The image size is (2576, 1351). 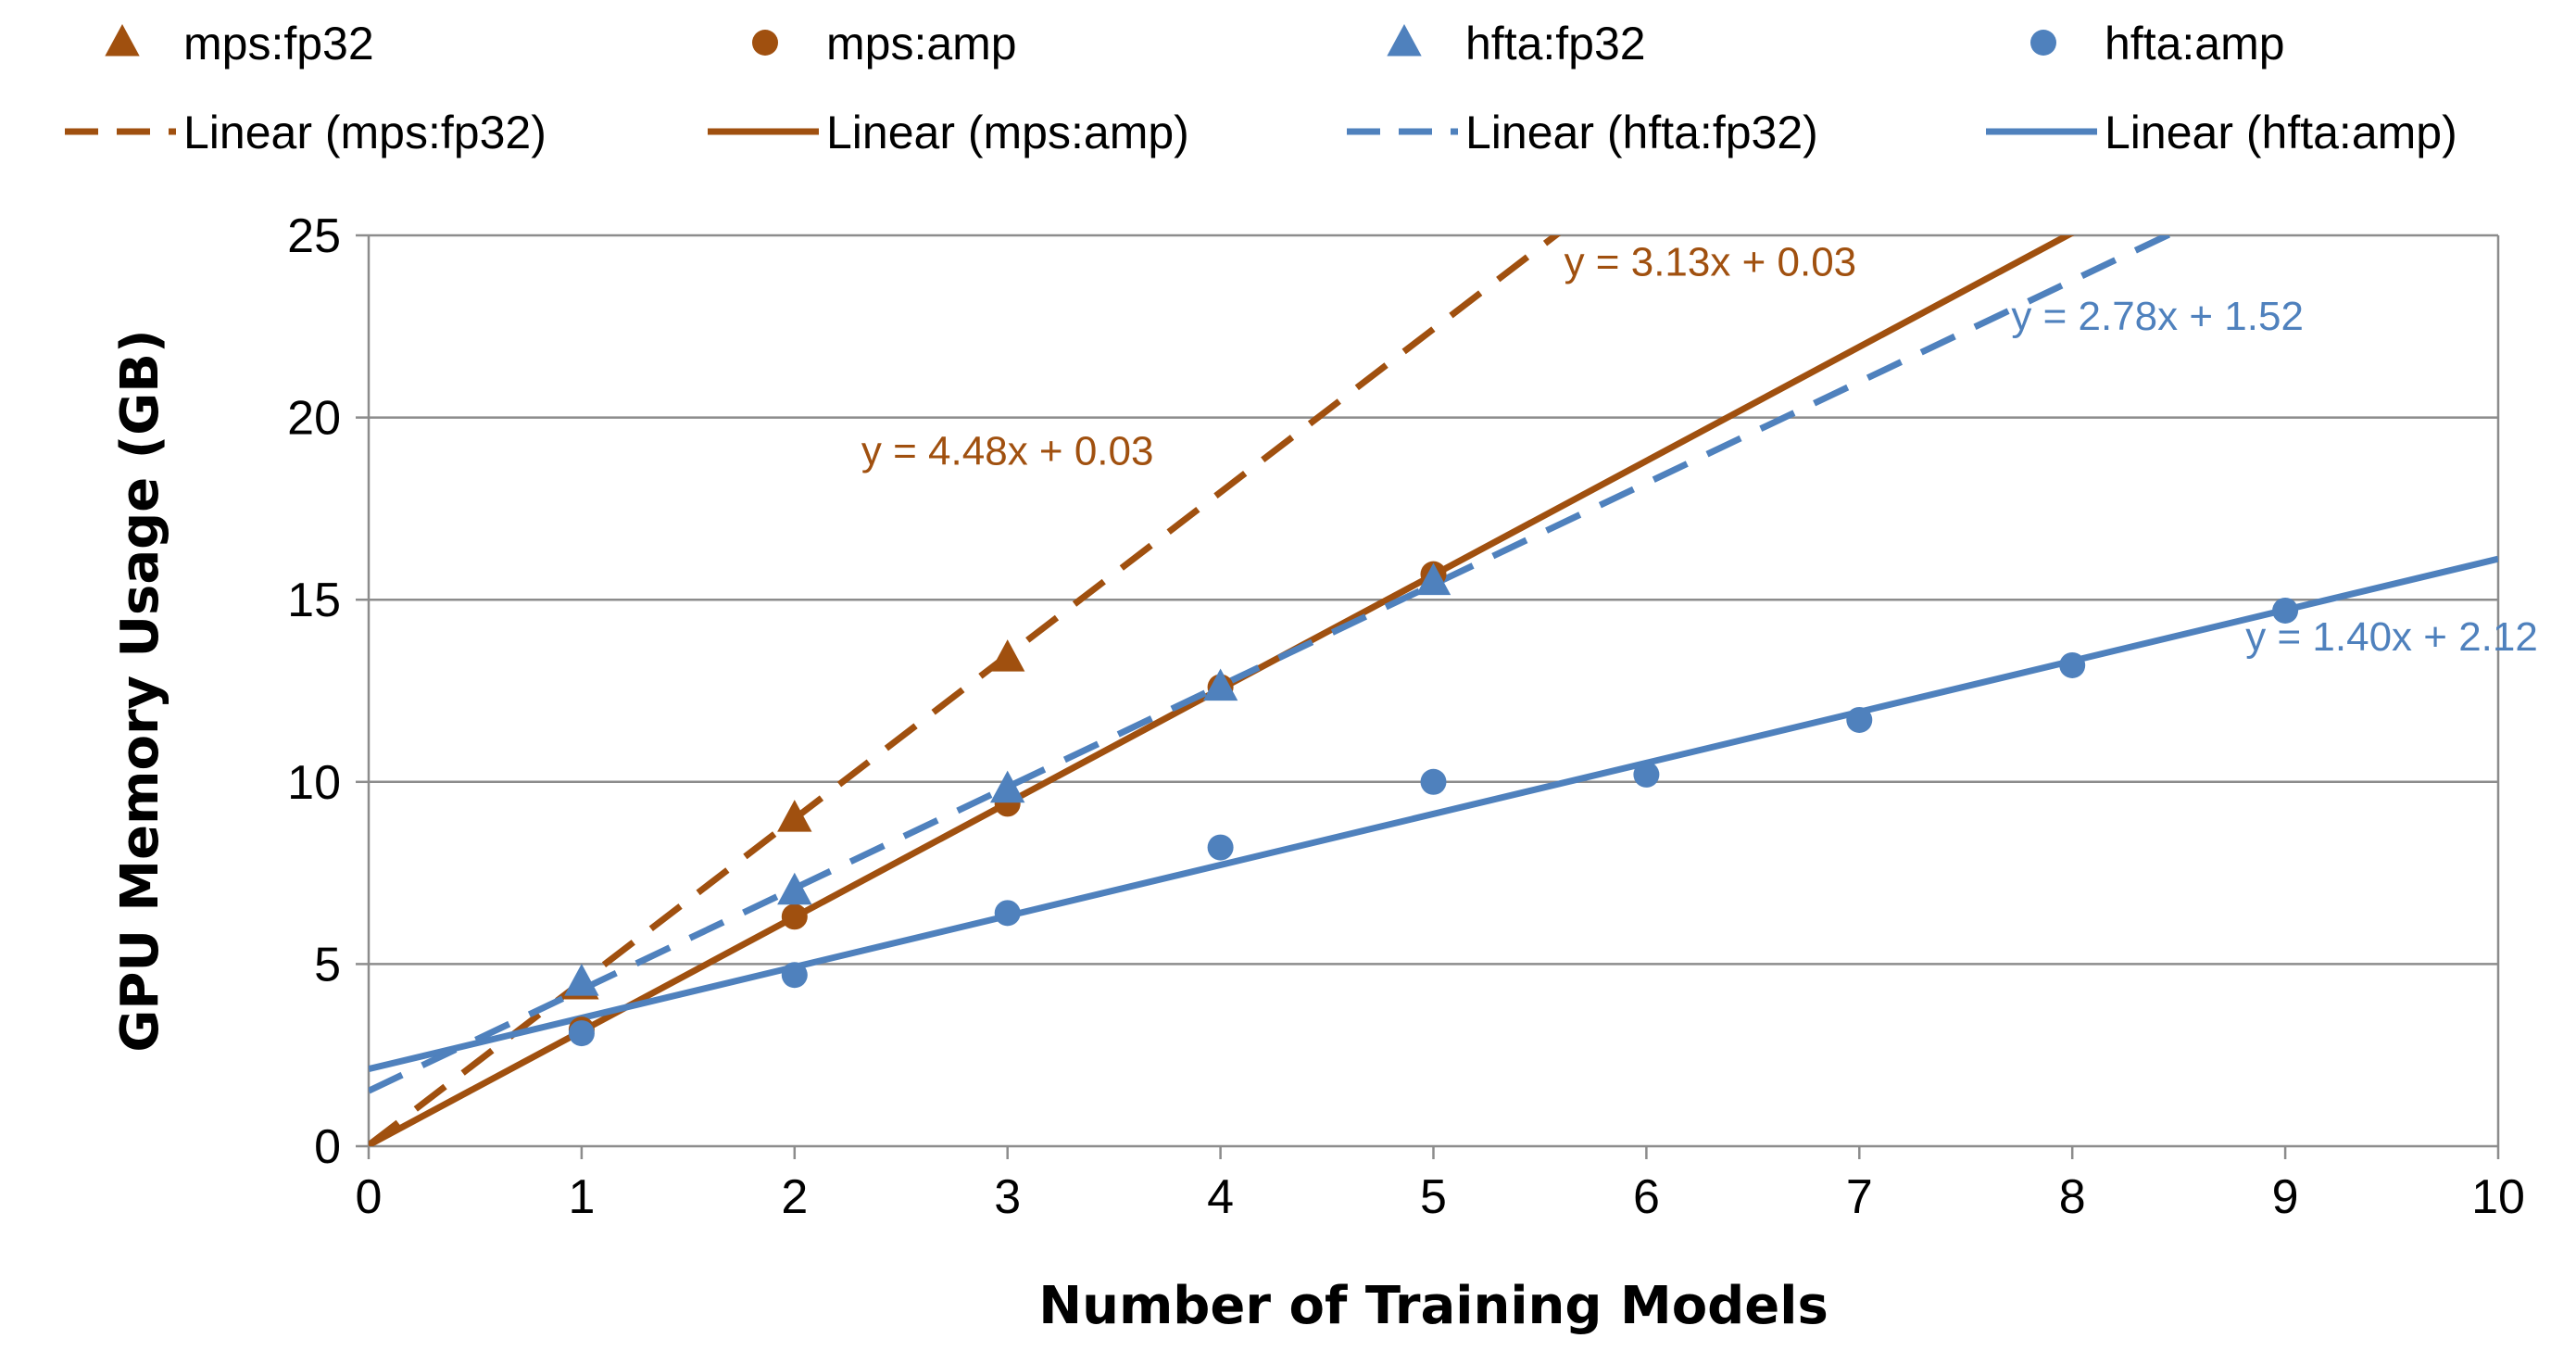 I want to click on y-tick-label-15: 15, so click(x=314, y=600).